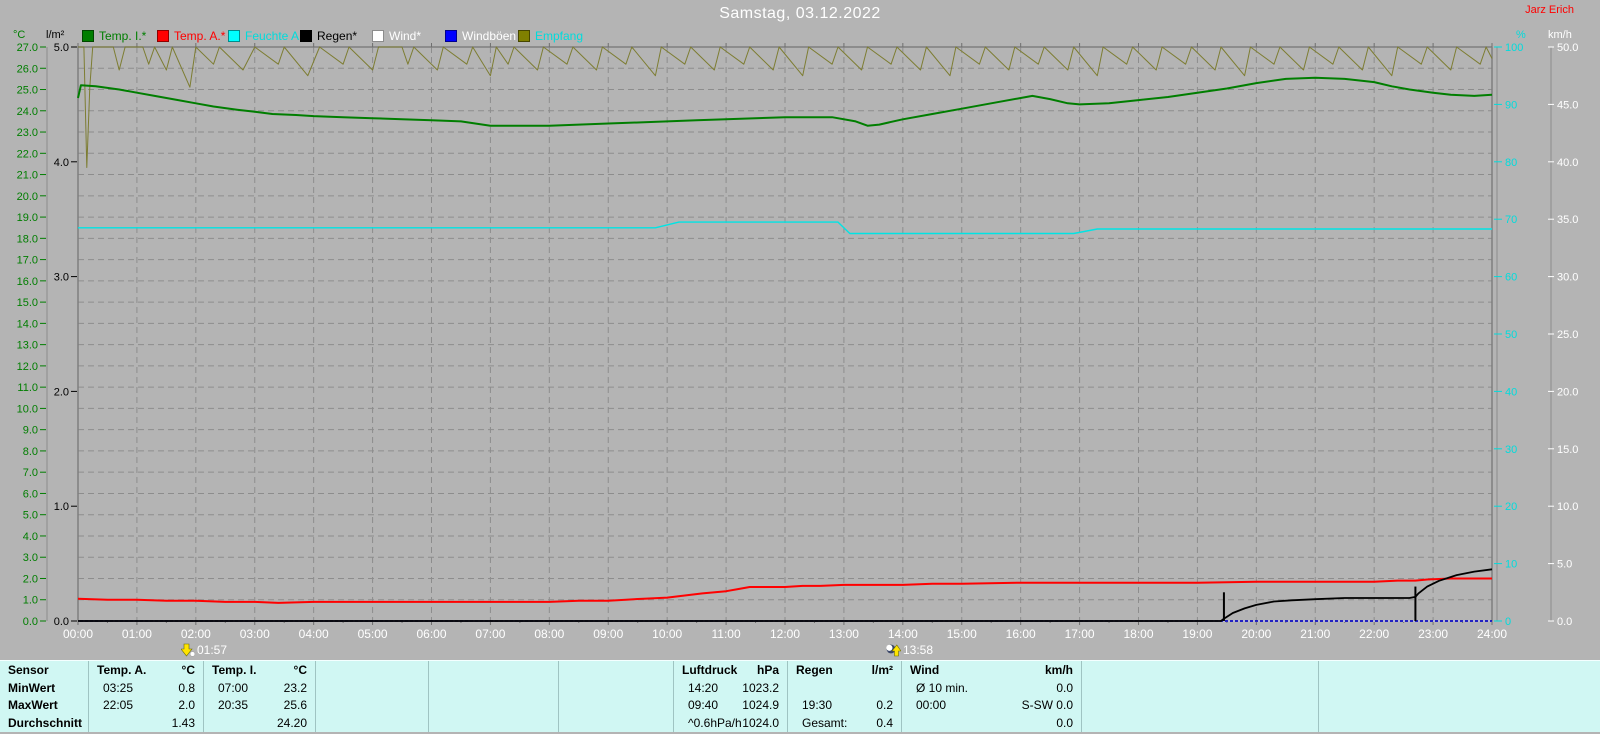 The width and height of the screenshot is (1600, 734). Describe the element at coordinates (800, 13) in the screenshot. I see `page-title: Samstag, 03.12.2022` at that location.